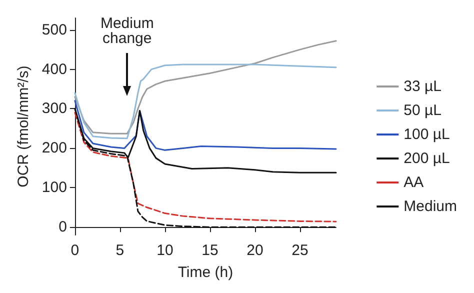 The width and height of the screenshot is (474, 293). I want to click on x-tick-label: 15, so click(210, 250).